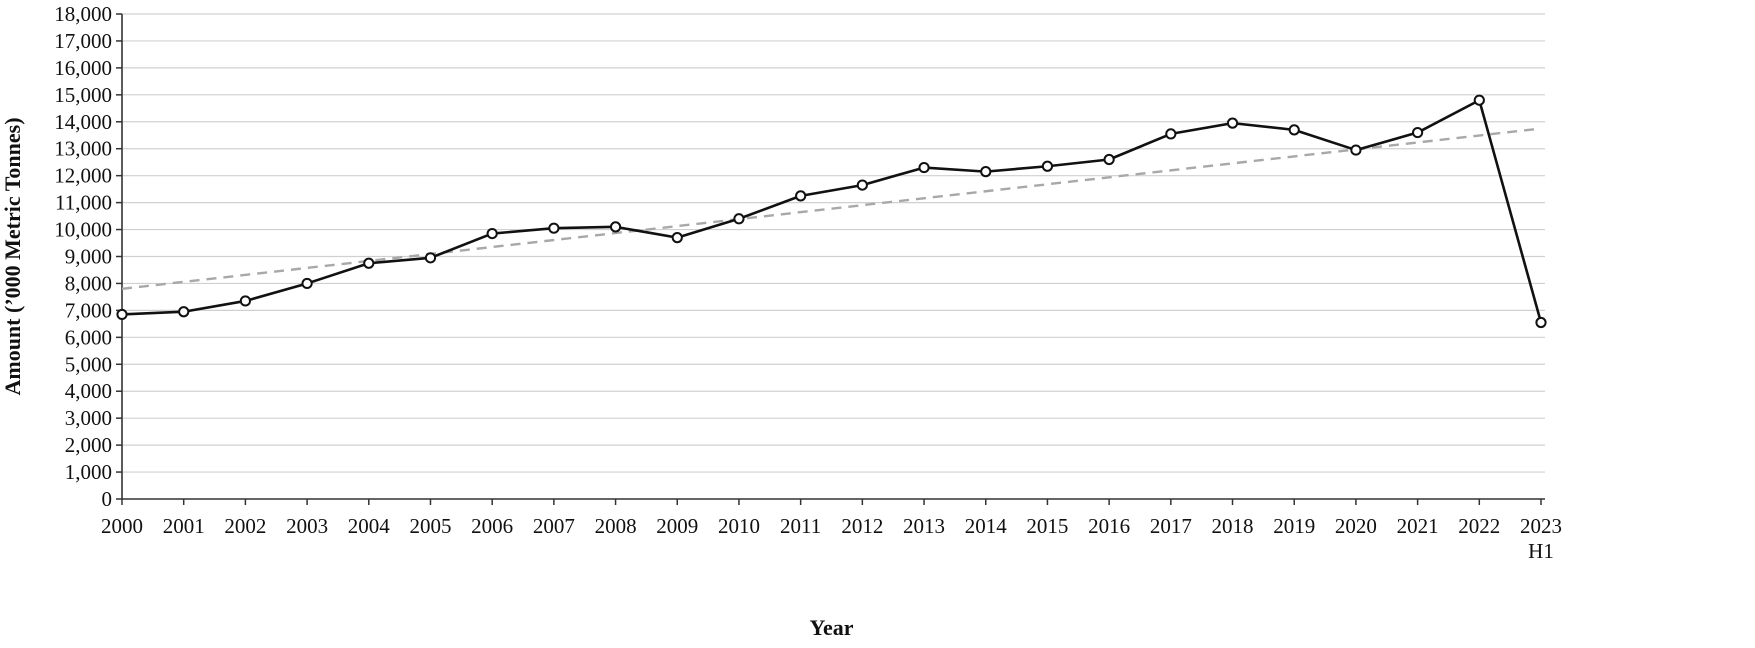 The image size is (1755, 648). Describe the element at coordinates (554, 526) in the screenshot. I see `x-tick-label: 2007` at that location.